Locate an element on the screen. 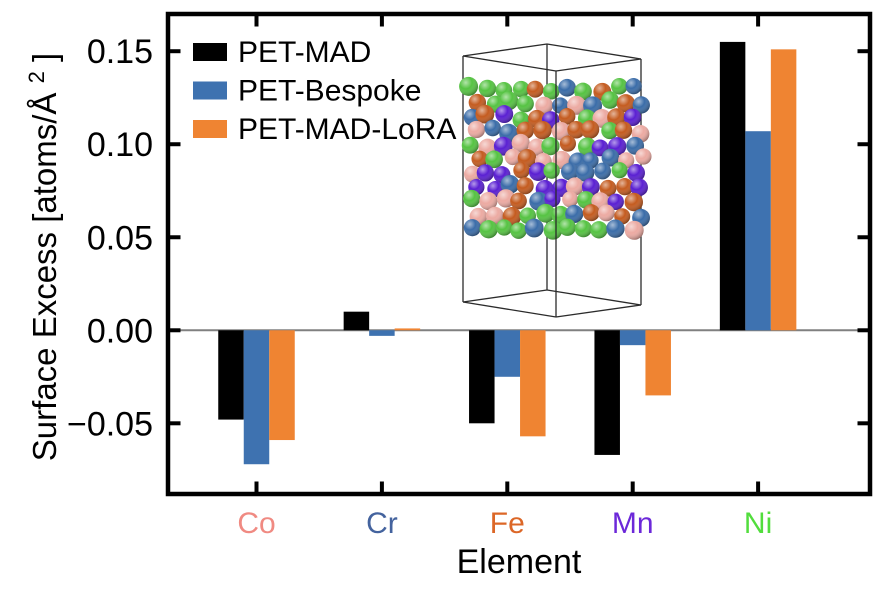  legend-label: PET-Bespoke is located at coordinates (329, 91).